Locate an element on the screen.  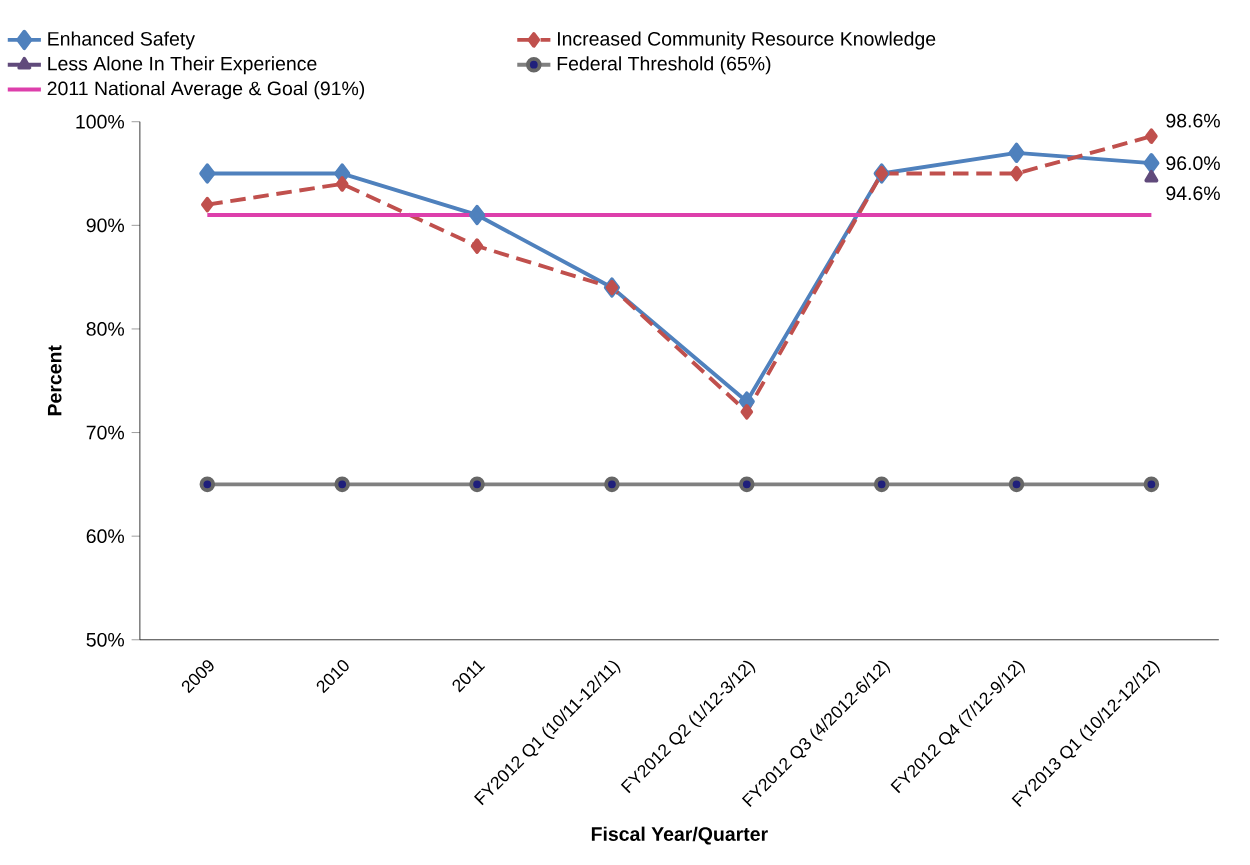
legend-label: Federal Threshold (65%) is located at coordinates (664, 65).